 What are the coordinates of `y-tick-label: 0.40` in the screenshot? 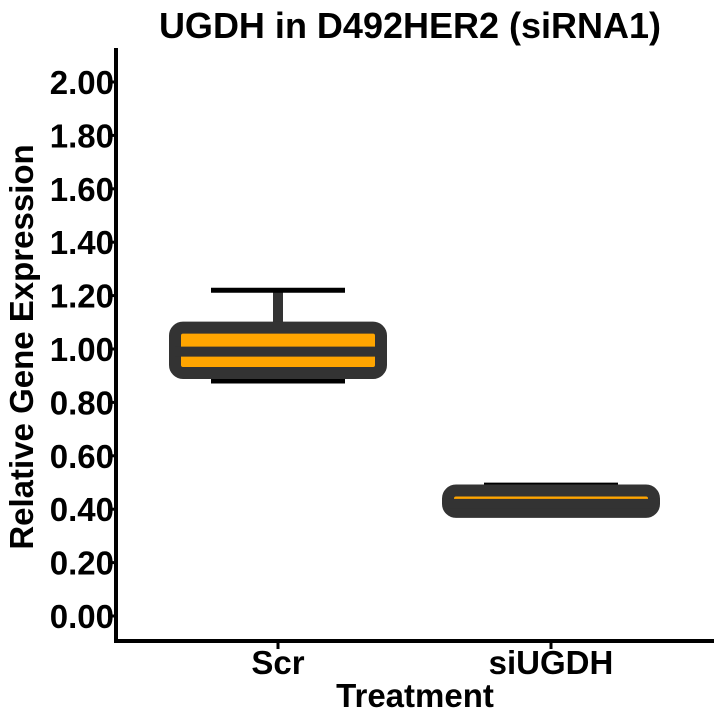 It's located at (82, 509).